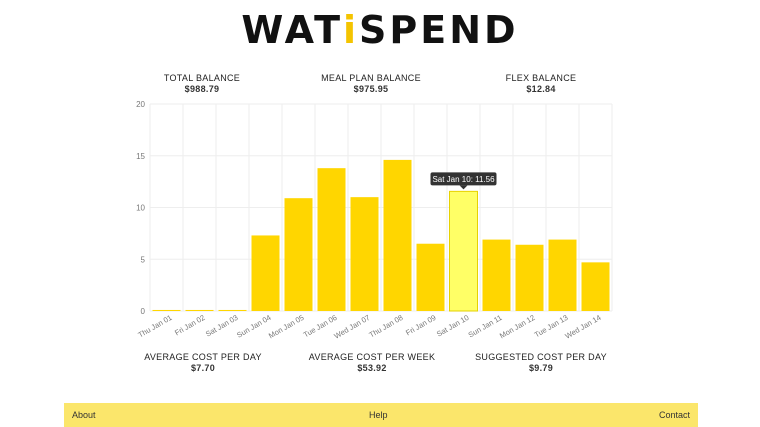 The width and height of the screenshot is (760, 427). What do you see at coordinates (140, 156) in the screenshot?
I see `y-tick-label: 15` at bounding box center [140, 156].